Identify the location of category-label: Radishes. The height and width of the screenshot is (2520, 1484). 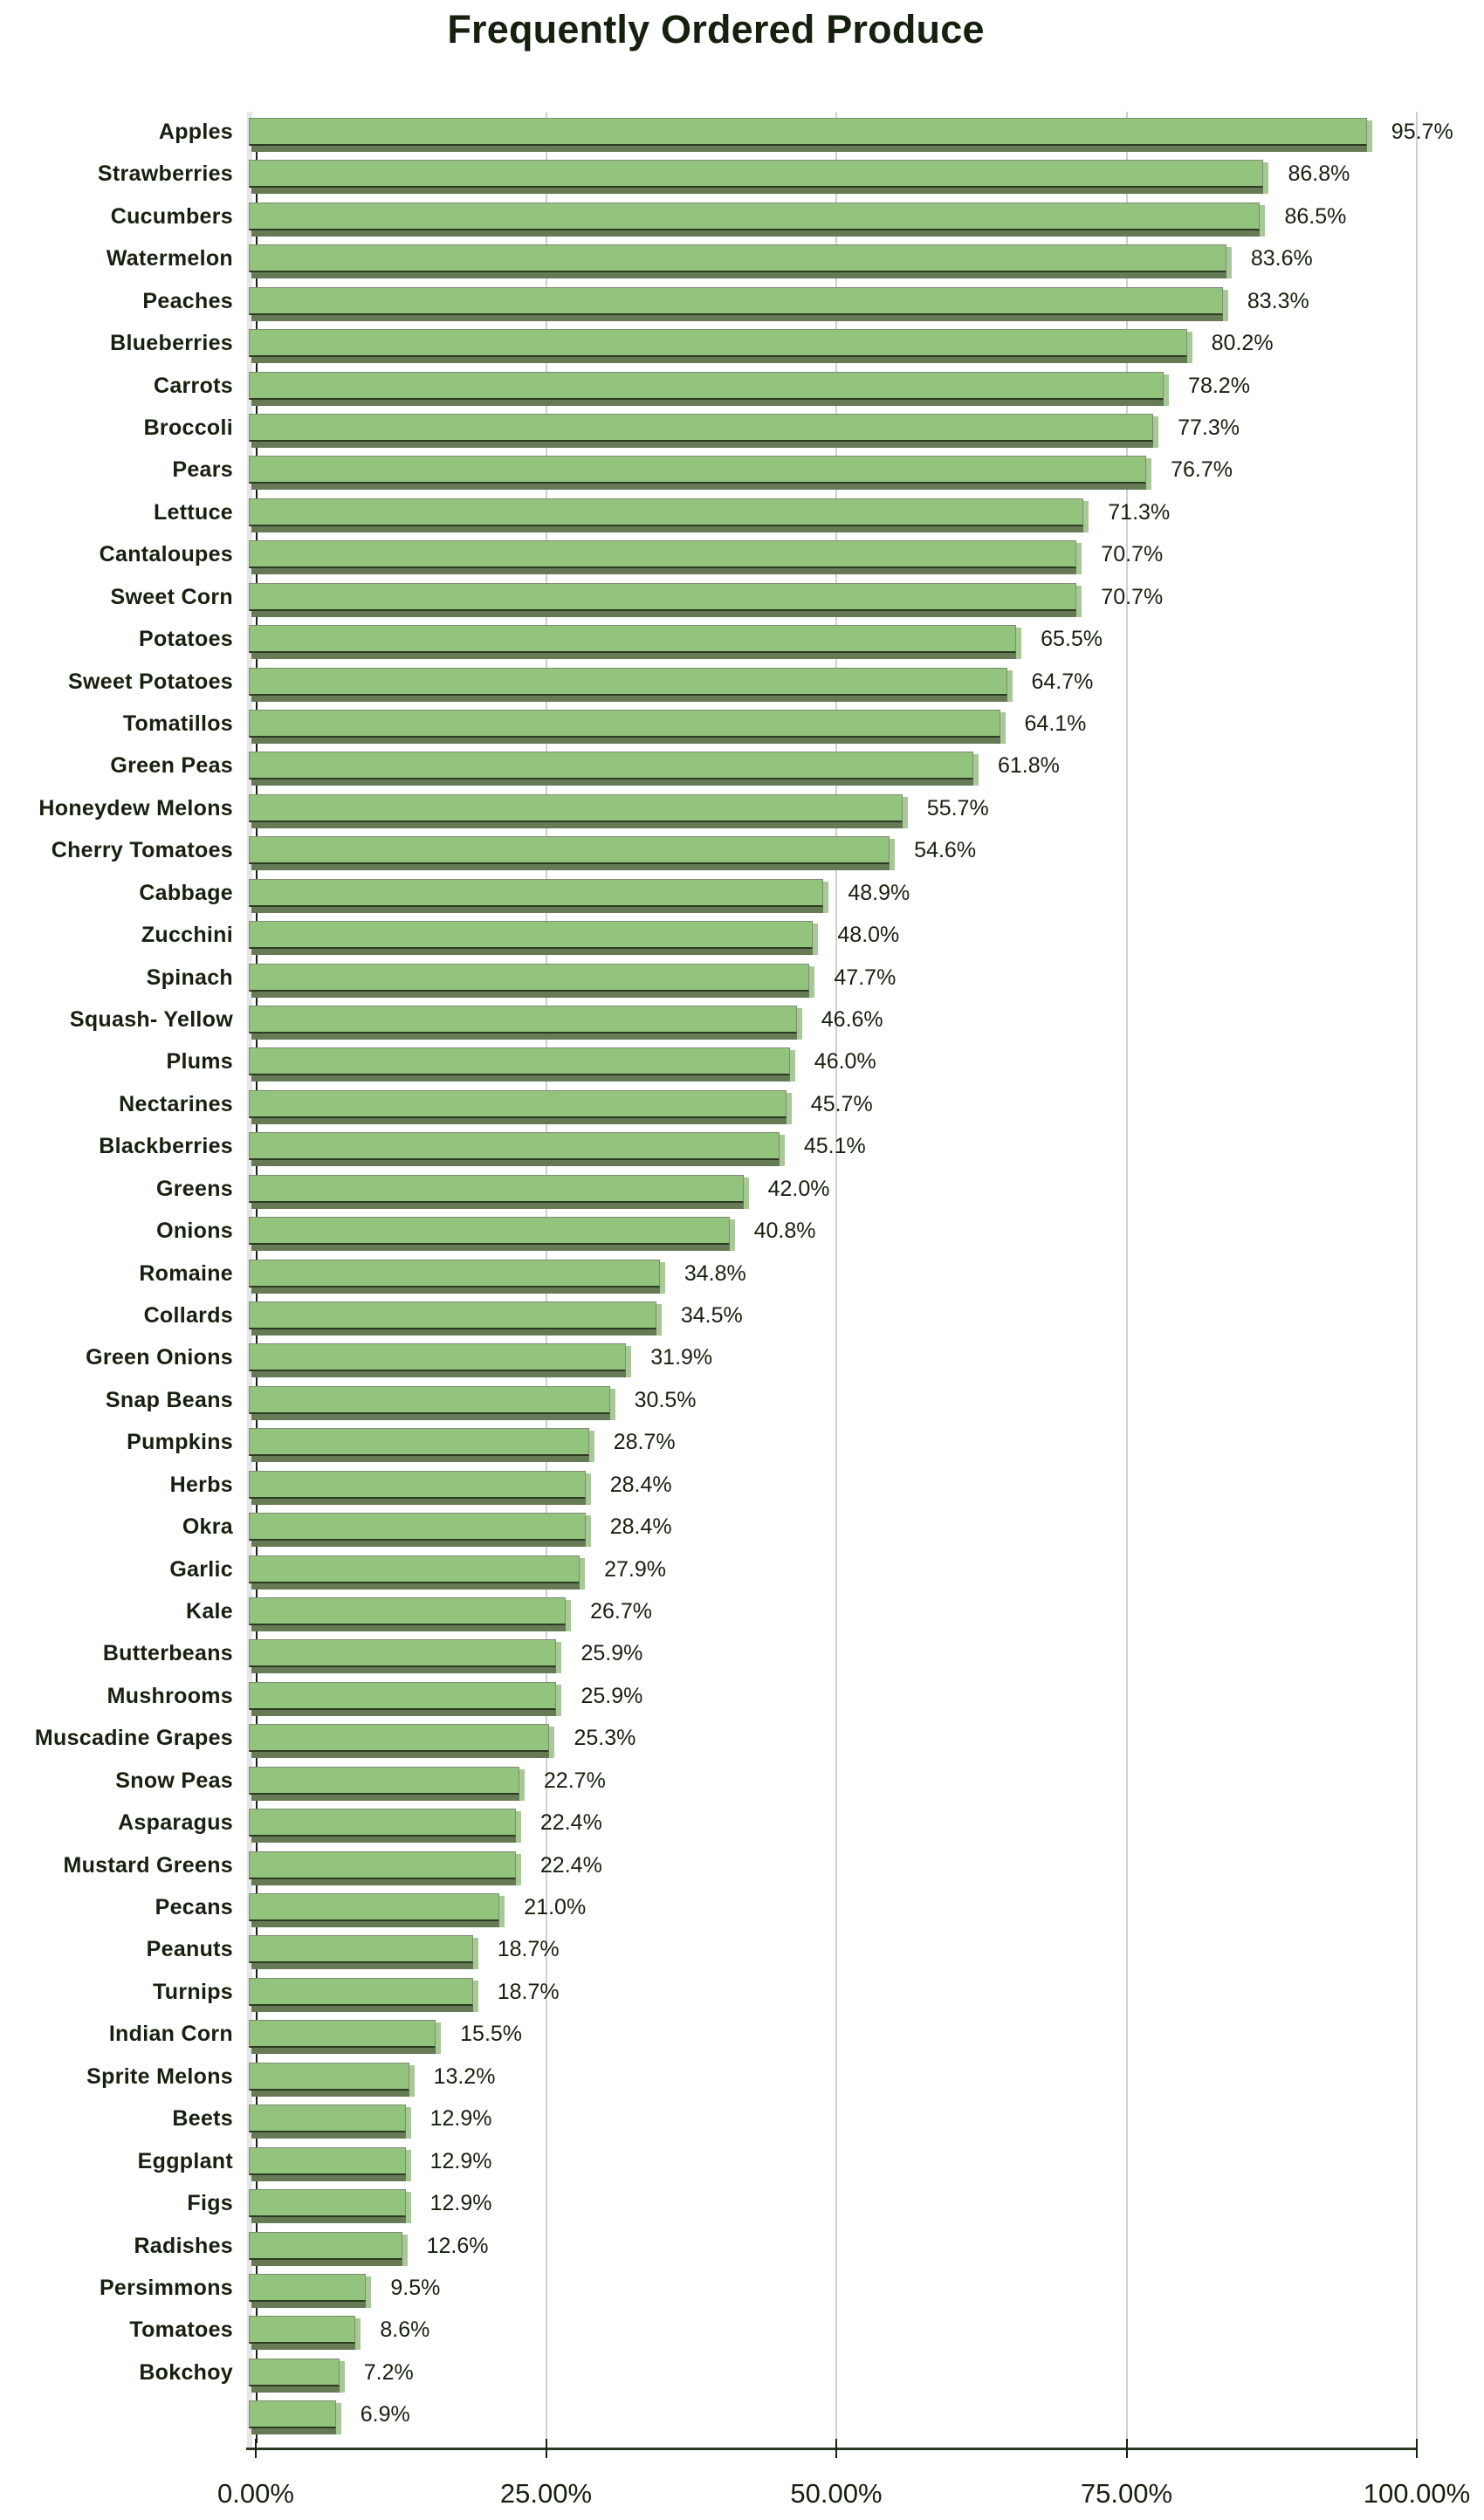
(183, 2245).